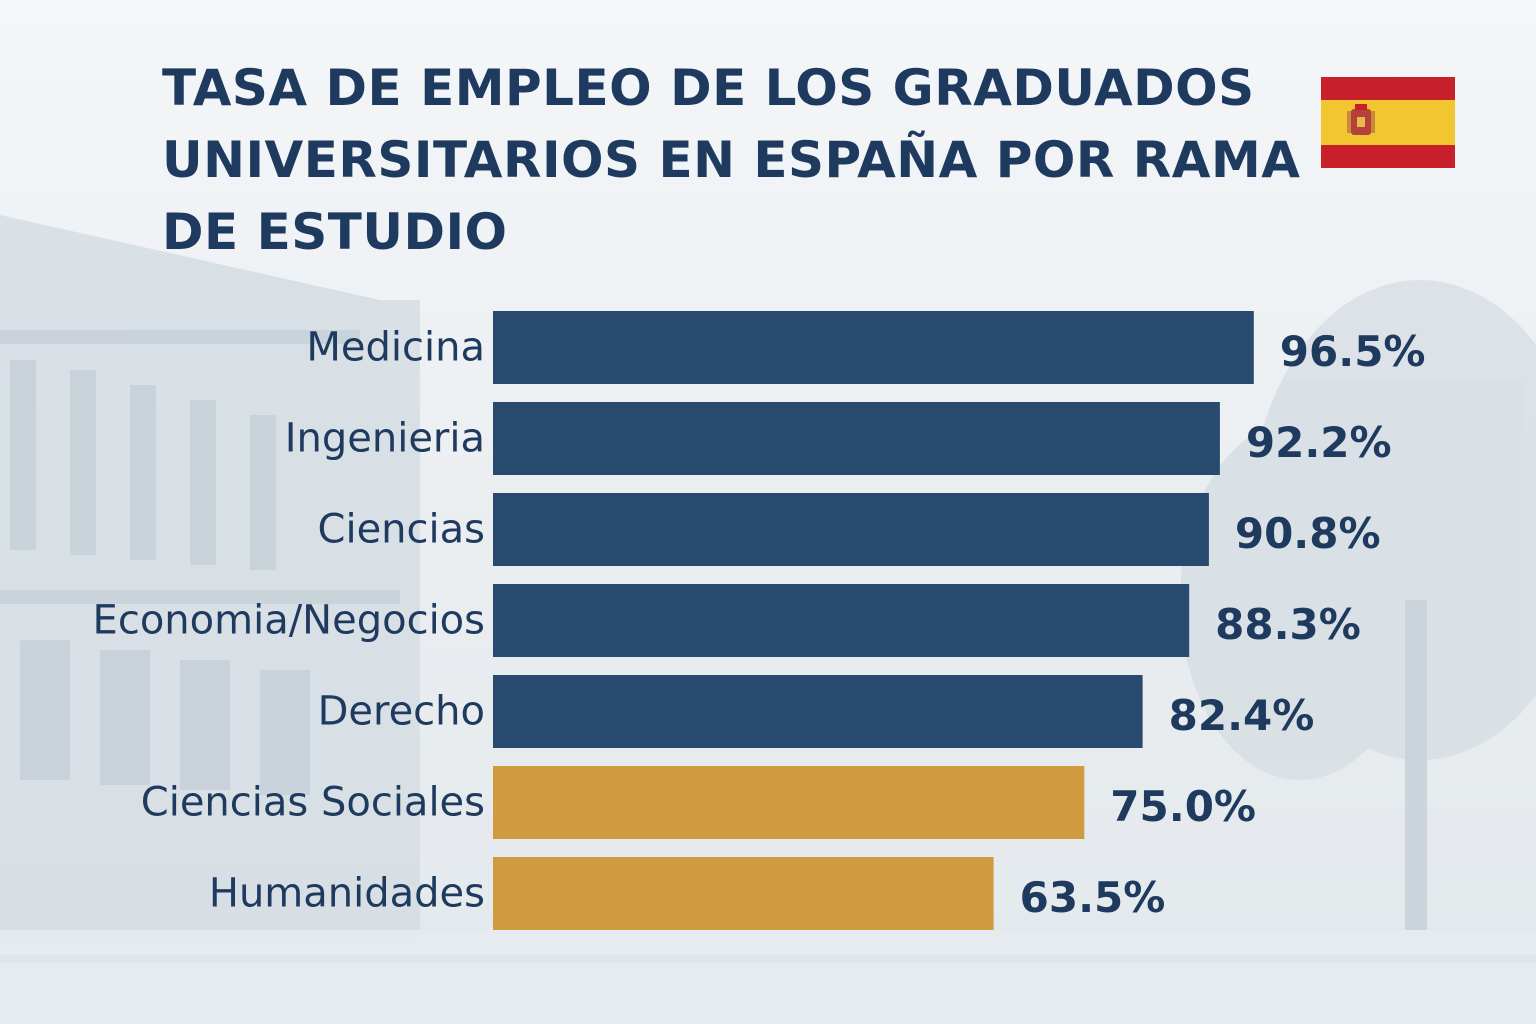 This screenshot has height=1024, width=1536. I want to click on category-label: Derecho, so click(401, 712).